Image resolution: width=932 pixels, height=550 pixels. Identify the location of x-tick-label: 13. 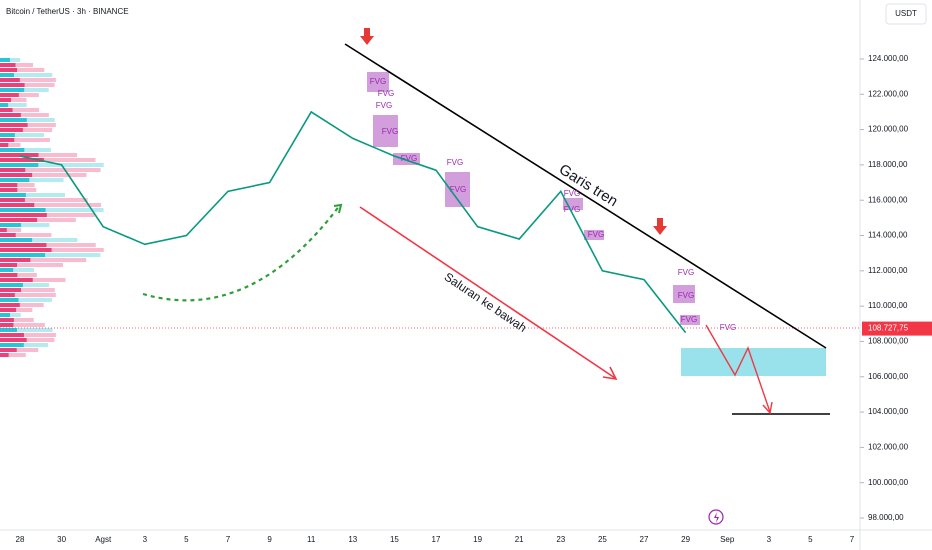
(352, 539).